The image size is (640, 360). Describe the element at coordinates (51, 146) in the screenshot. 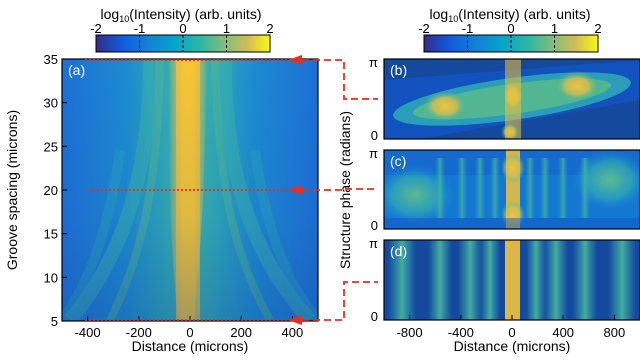

I see `panel-a-ytick-label: 25` at that location.